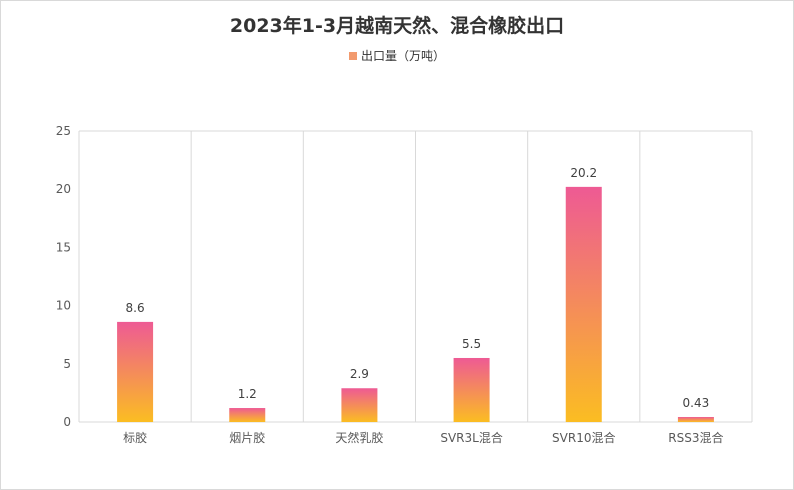 The width and height of the screenshot is (794, 490). What do you see at coordinates (695, 437) in the screenshot?
I see `x-tick-label: RSS3混合` at bounding box center [695, 437].